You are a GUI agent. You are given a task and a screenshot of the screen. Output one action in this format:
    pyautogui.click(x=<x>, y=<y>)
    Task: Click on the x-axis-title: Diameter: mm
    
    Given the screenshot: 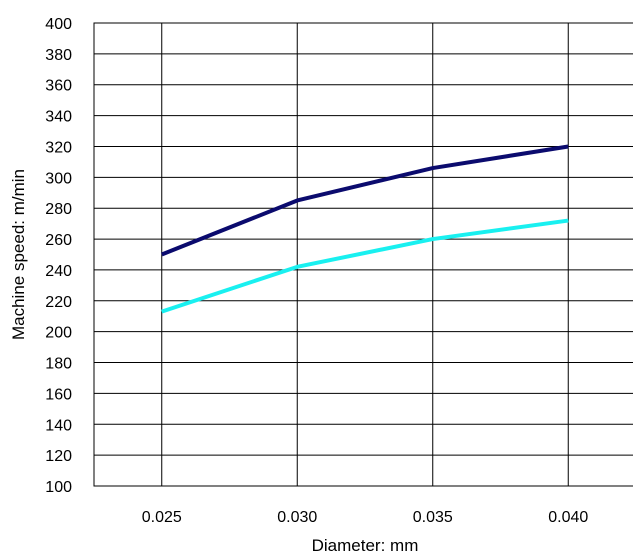 What is the action you would take?
    pyautogui.click(x=365, y=544)
    